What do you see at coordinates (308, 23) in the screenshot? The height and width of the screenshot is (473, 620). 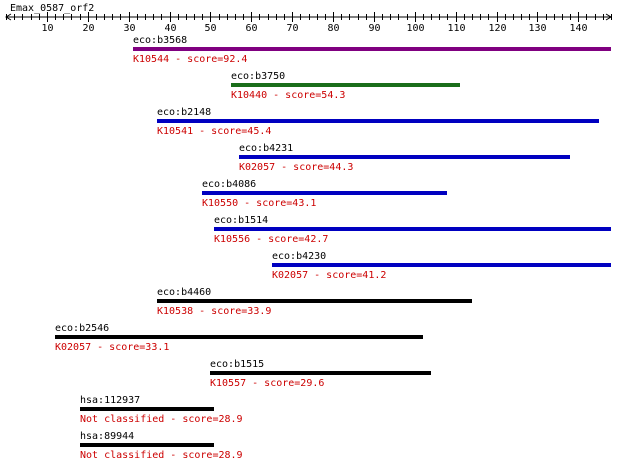 I see `position-axis: 10 20 30 40 50 60 70 80 90 100 110 120 130 140` at bounding box center [308, 23].